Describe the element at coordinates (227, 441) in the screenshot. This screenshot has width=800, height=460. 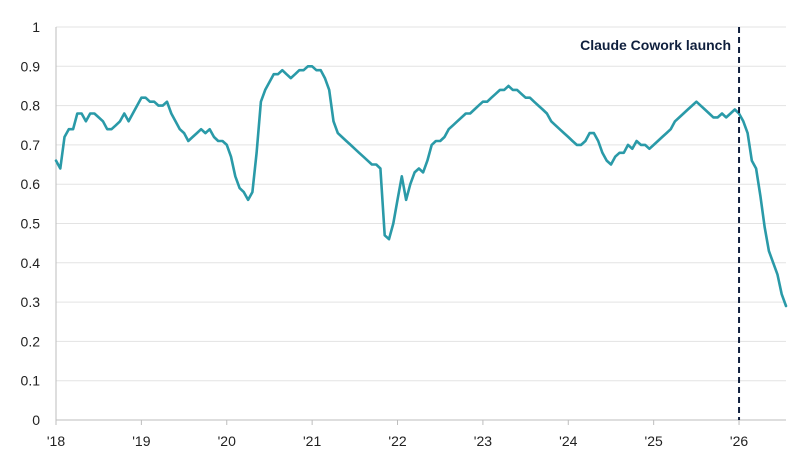
I see `x-tick-label: '20` at that location.